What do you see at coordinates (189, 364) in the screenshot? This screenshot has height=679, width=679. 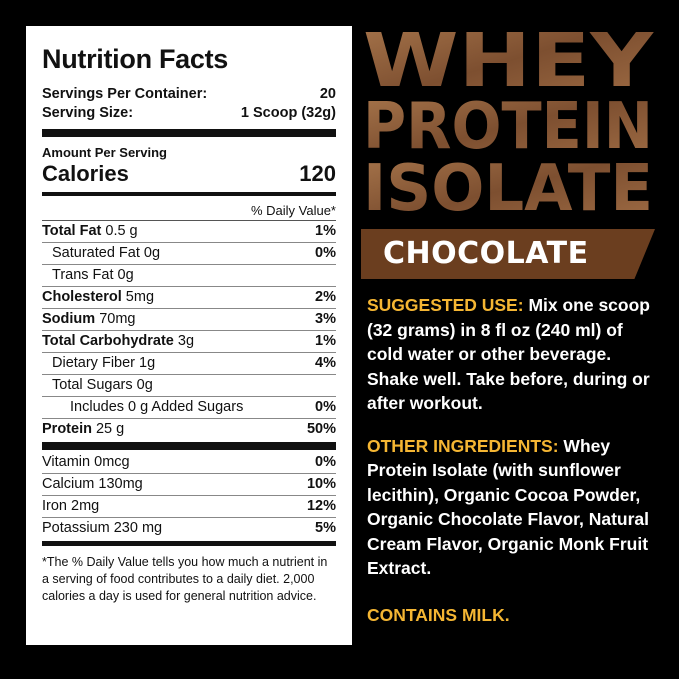 I see `nutrient-row: Dietary Fiber 1g 4%` at bounding box center [189, 364].